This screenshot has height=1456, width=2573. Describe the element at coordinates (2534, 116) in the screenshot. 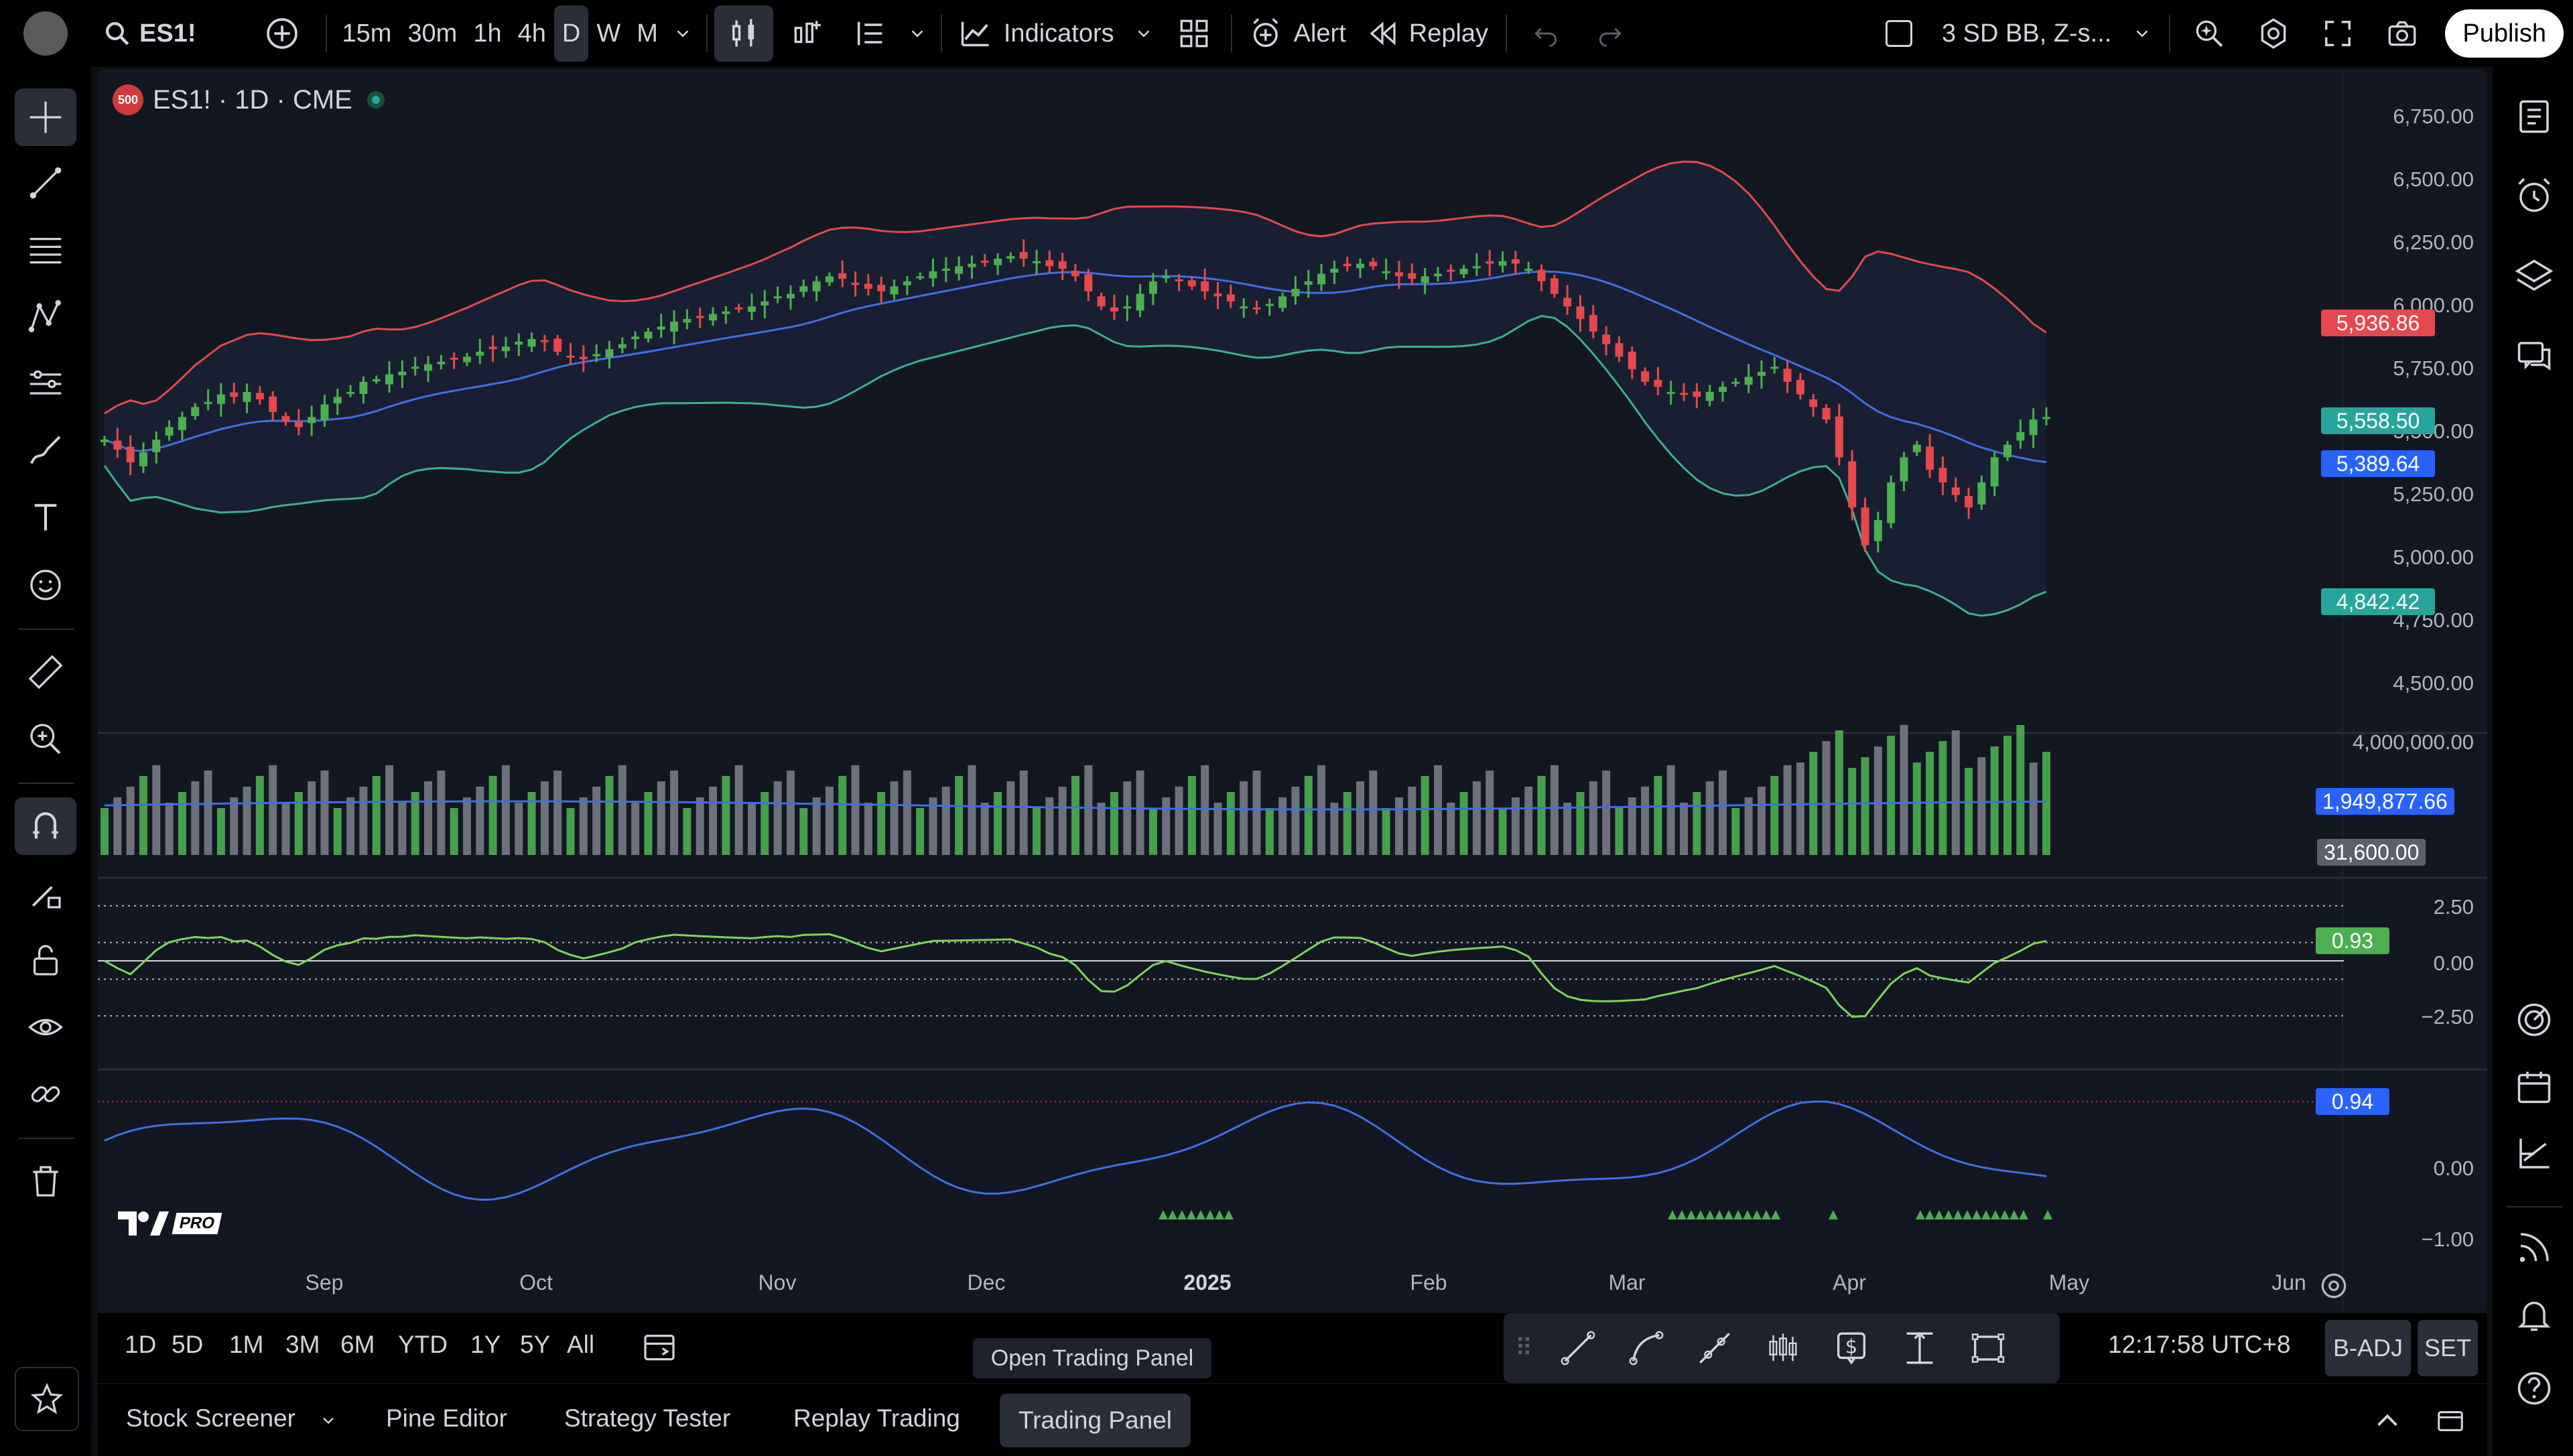

I see `watchlist-button` at that location.